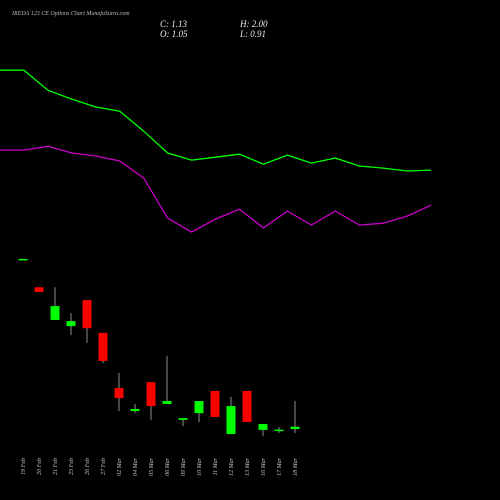  What do you see at coordinates (252, 34) in the screenshot?
I see `low-label: L: 0.91` at bounding box center [252, 34].